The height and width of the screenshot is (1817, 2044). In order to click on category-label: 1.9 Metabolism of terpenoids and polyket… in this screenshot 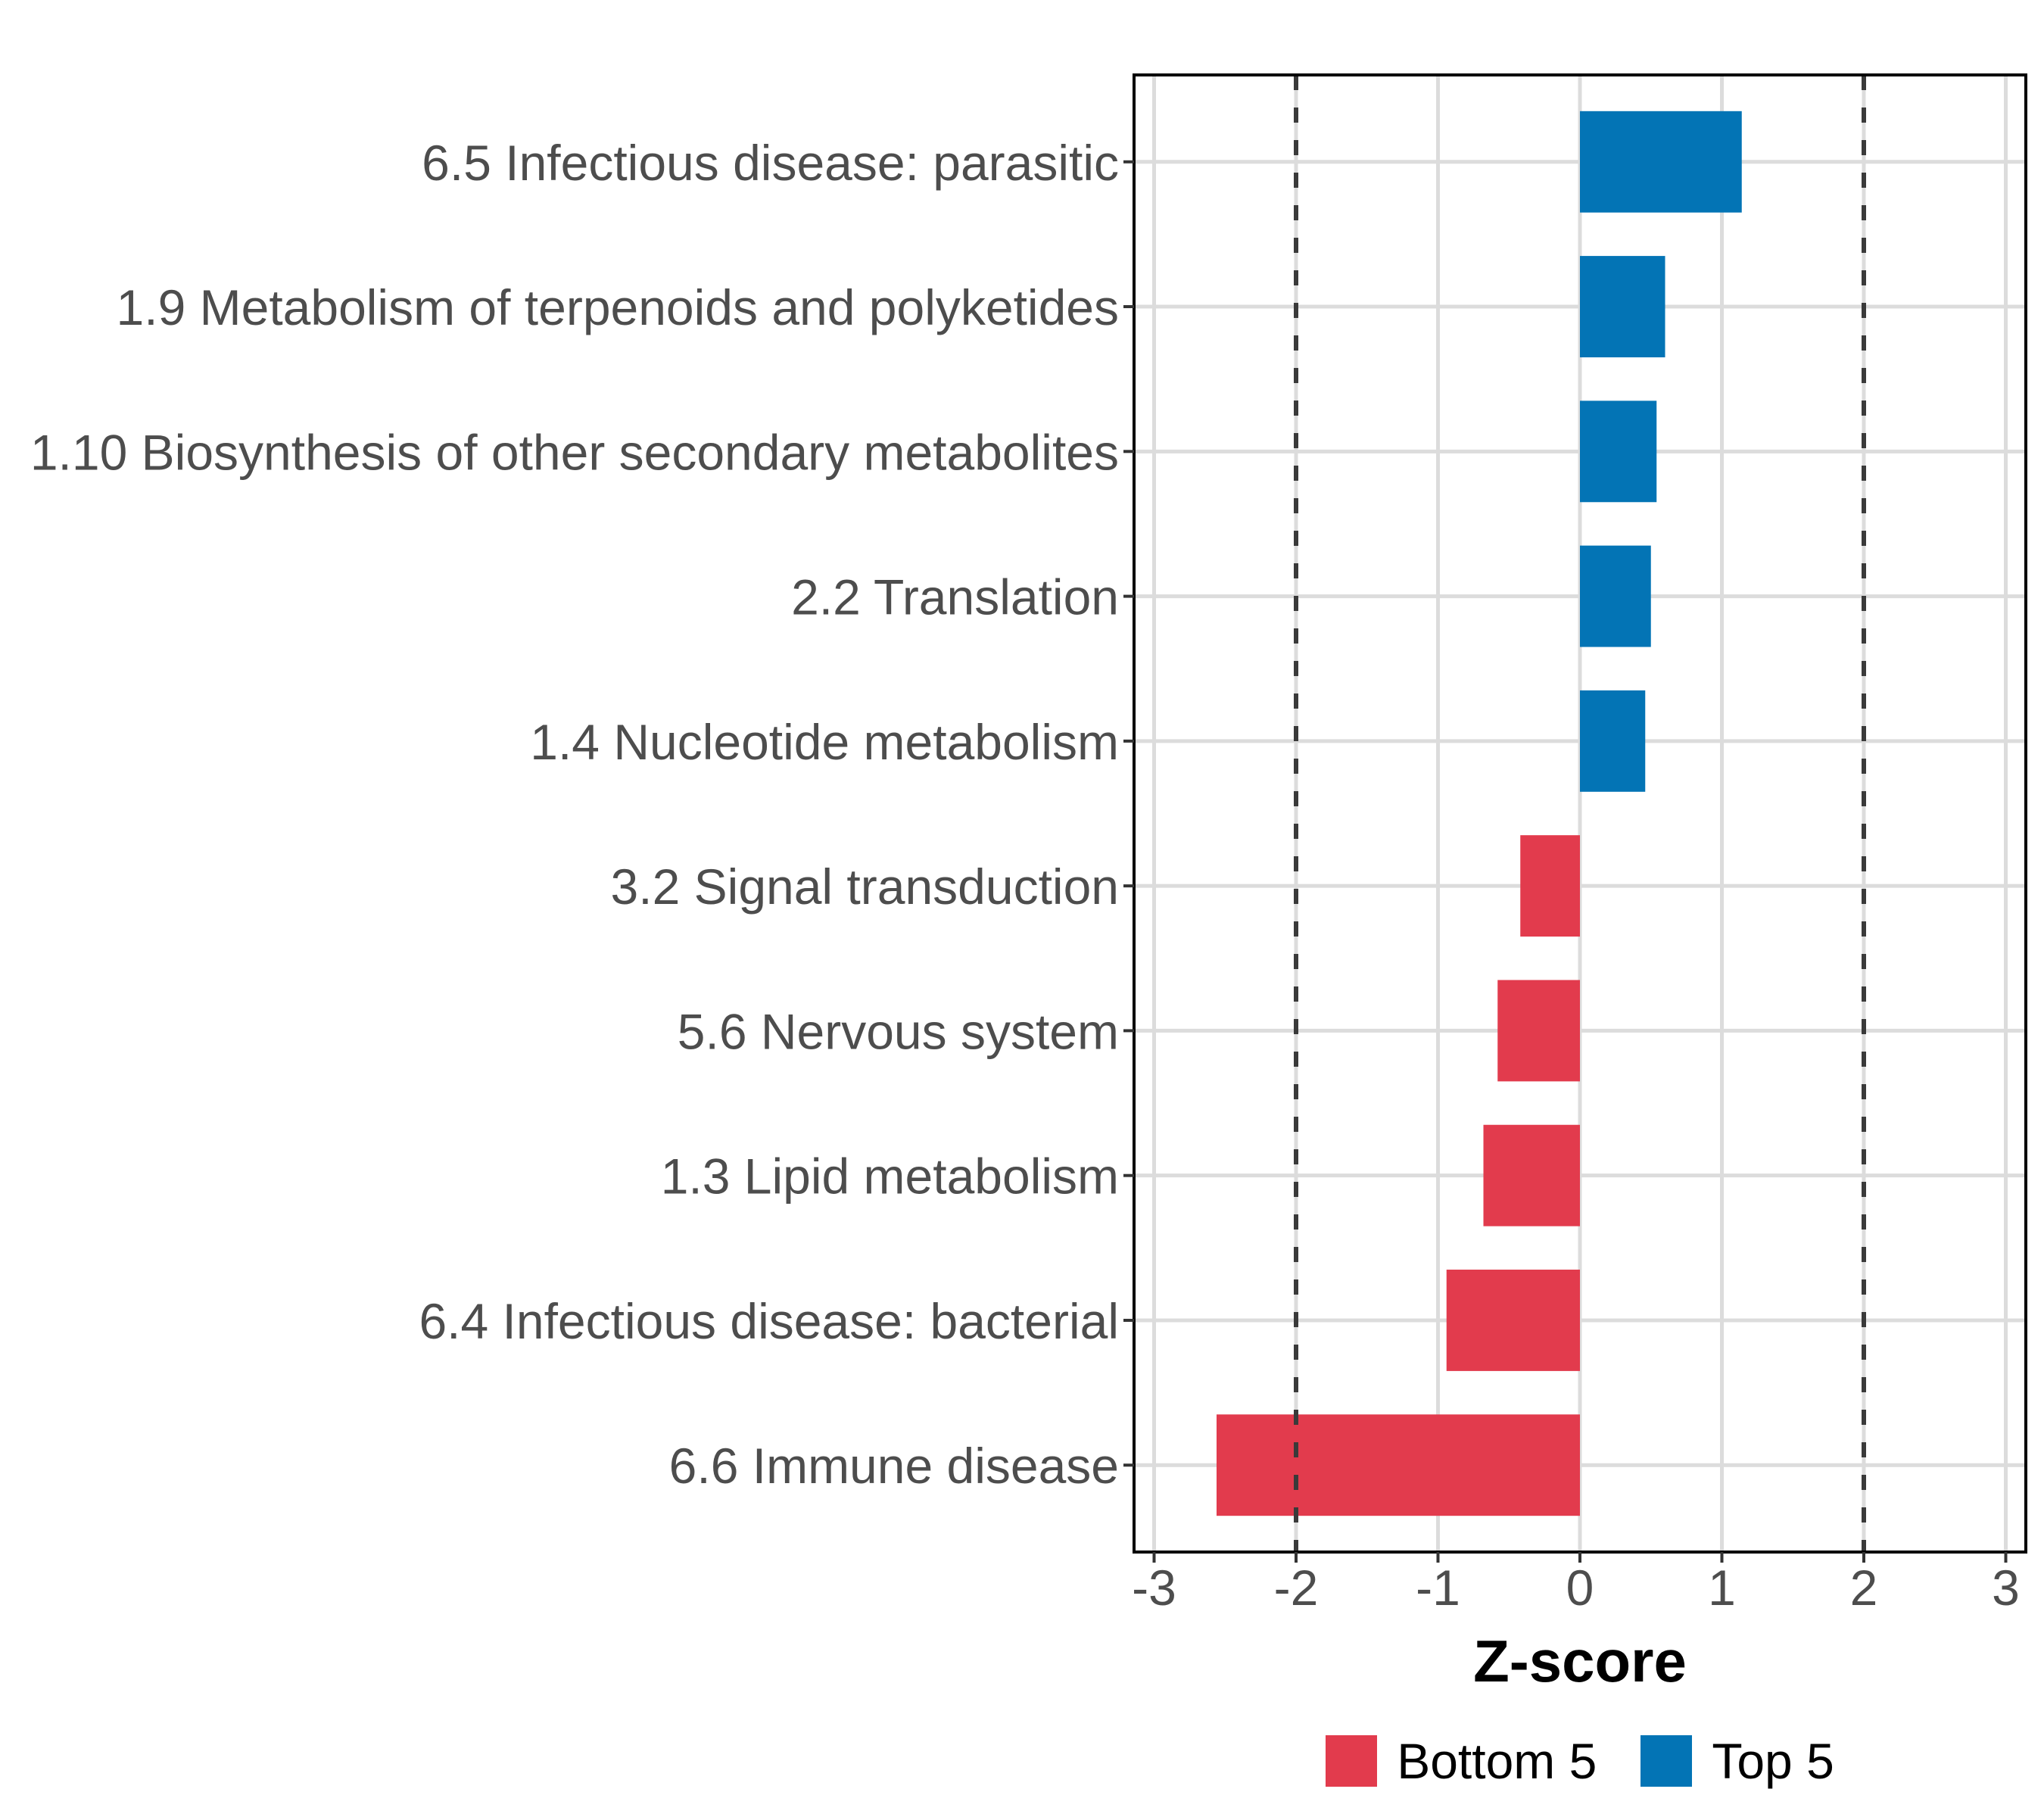, I will do `click(618, 307)`.